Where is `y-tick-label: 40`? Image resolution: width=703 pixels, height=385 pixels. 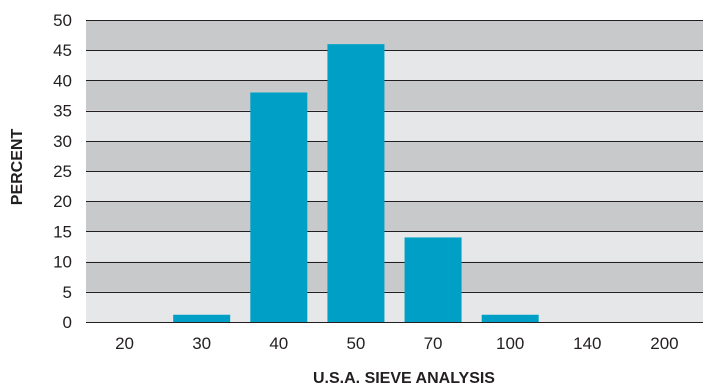 y-tick-label: 40 is located at coordinates (62, 80).